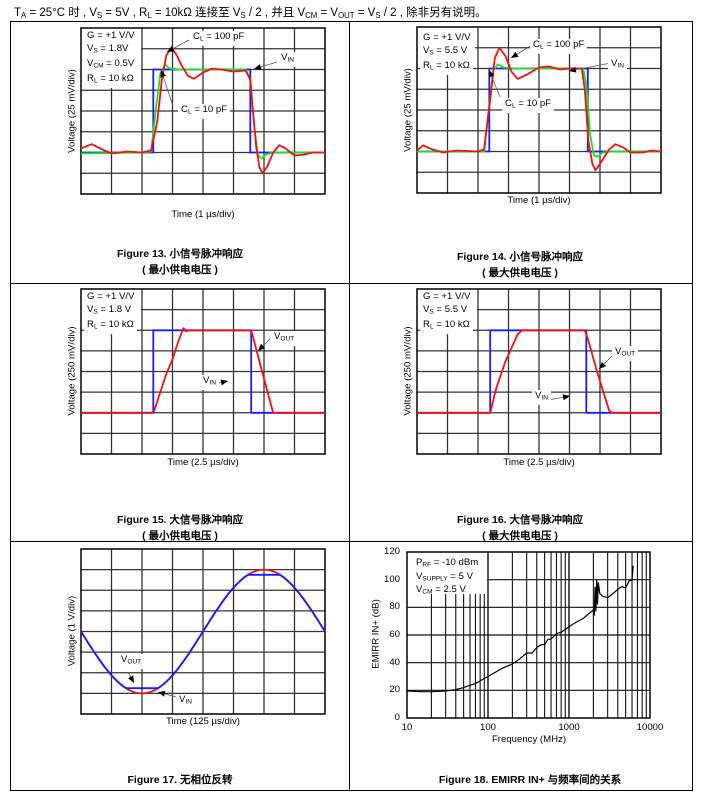  What do you see at coordinates (539, 200) in the screenshot?
I see `fig14-x-axis-label: Time (1 µs/div)` at bounding box center [539, 200].